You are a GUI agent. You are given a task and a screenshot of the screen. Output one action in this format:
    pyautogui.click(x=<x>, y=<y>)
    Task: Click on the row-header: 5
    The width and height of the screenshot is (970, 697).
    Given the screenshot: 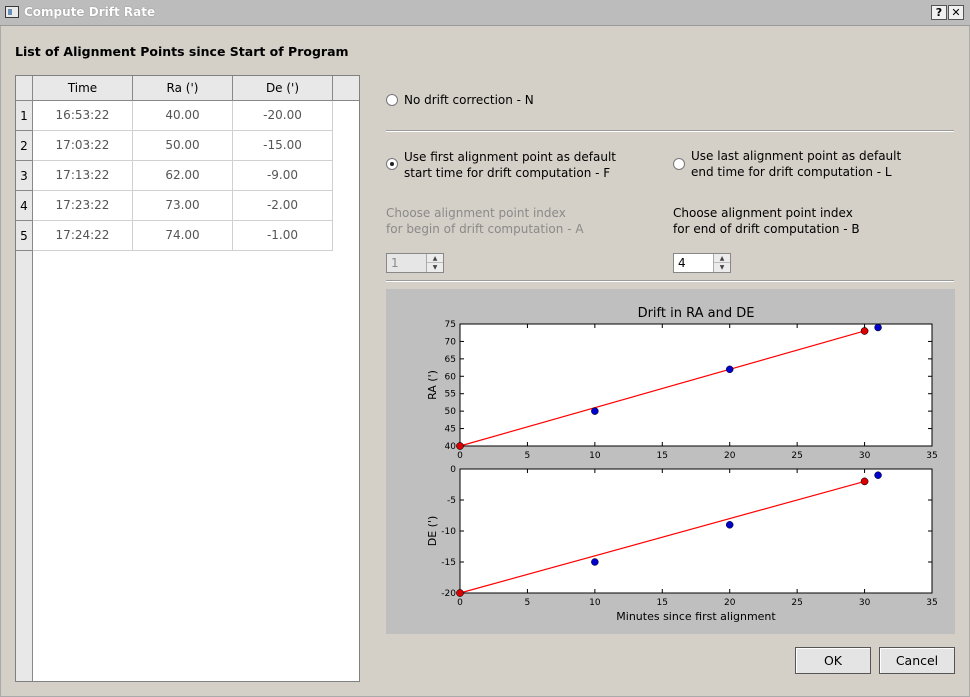 What is the action you would take?
    pyautogui.click(x=24, y=236)
    